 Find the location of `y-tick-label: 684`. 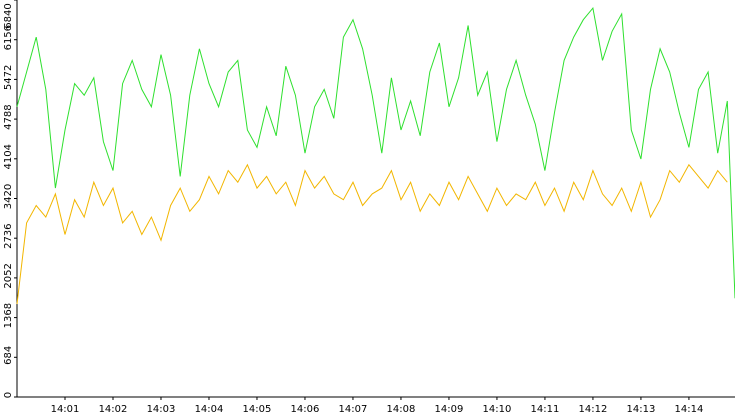

y-tick-label: 684 is located at coordinates (8, 355).